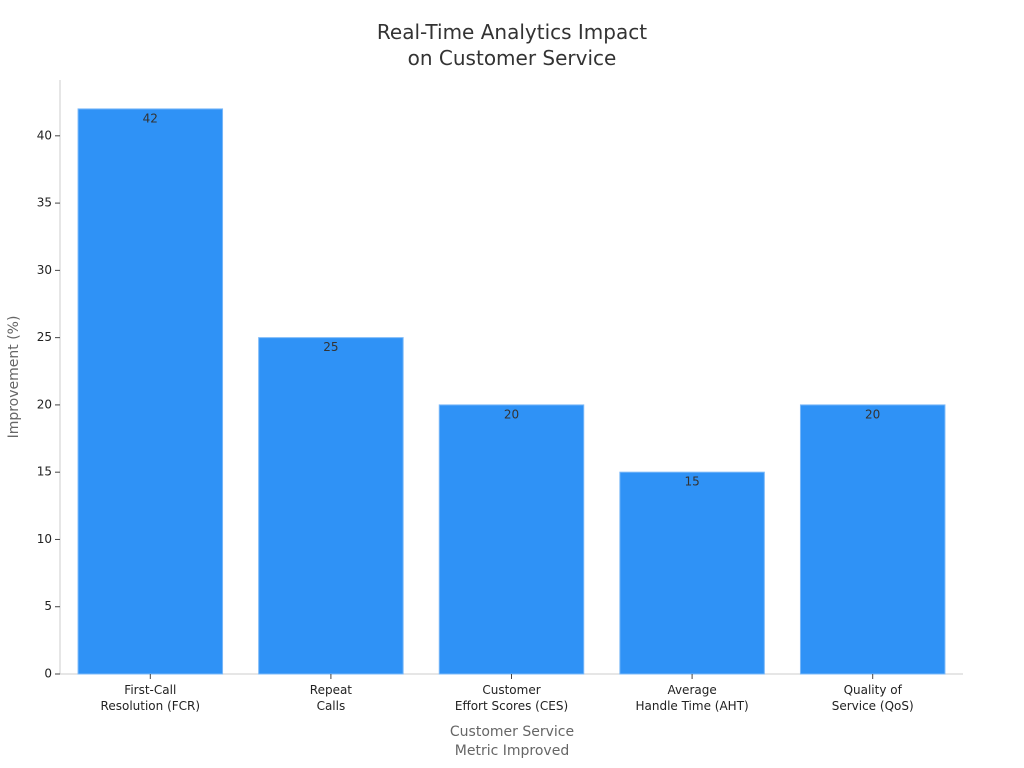 Image resolution: width=1024 pixels, height=768 pixels. I want to click on data-label: 25, so click(330, 347).